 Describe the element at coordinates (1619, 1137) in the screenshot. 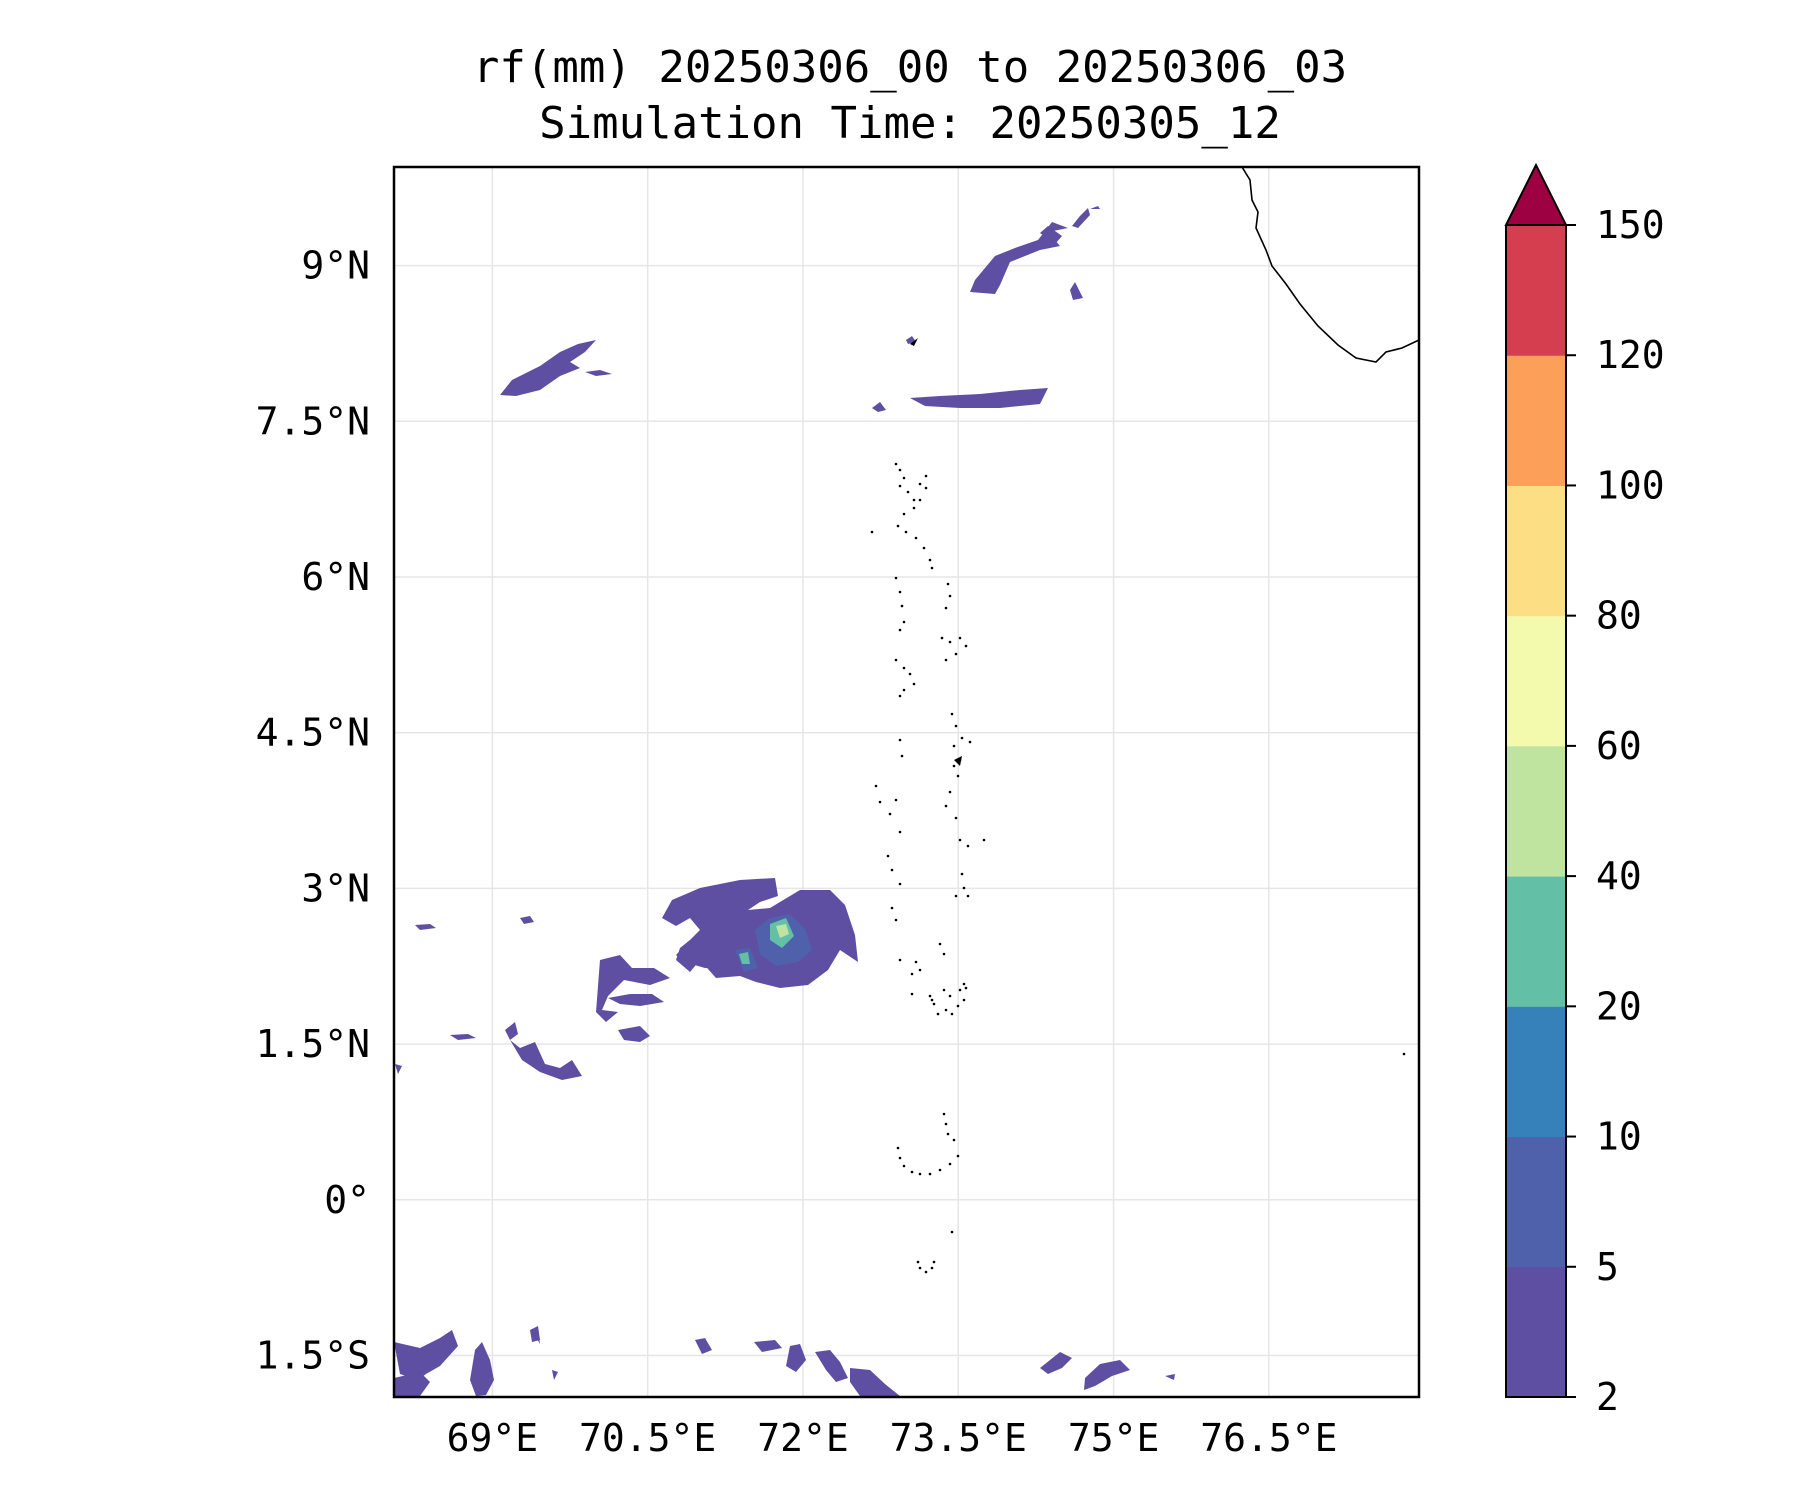

I see `colorbar-label: 10` at that location.